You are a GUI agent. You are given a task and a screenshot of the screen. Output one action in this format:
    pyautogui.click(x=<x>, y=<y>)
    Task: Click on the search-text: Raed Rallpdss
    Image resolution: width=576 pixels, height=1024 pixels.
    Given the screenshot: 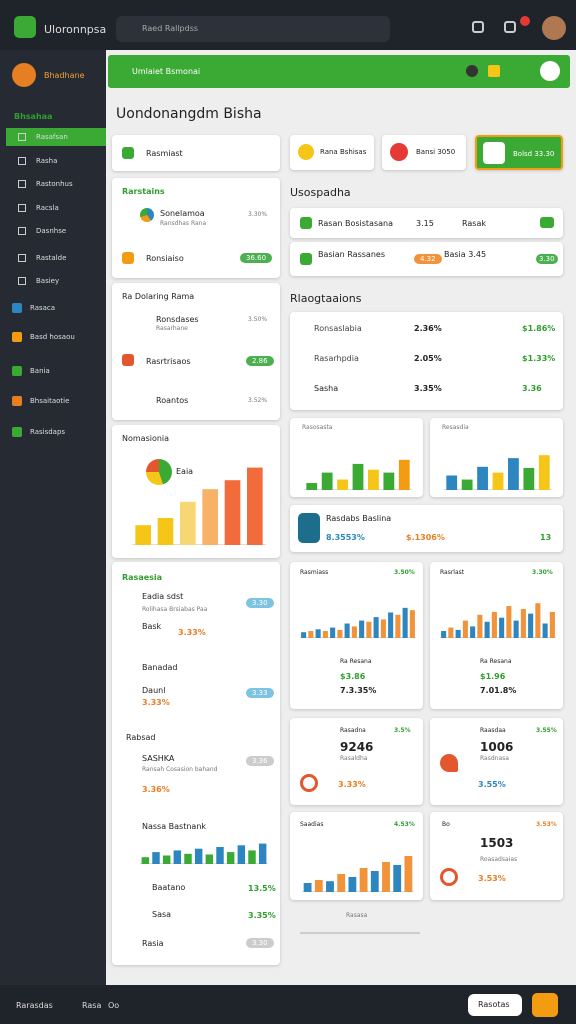 What is the action you would take?
    pyautogui.click(x=170, y=28)
    